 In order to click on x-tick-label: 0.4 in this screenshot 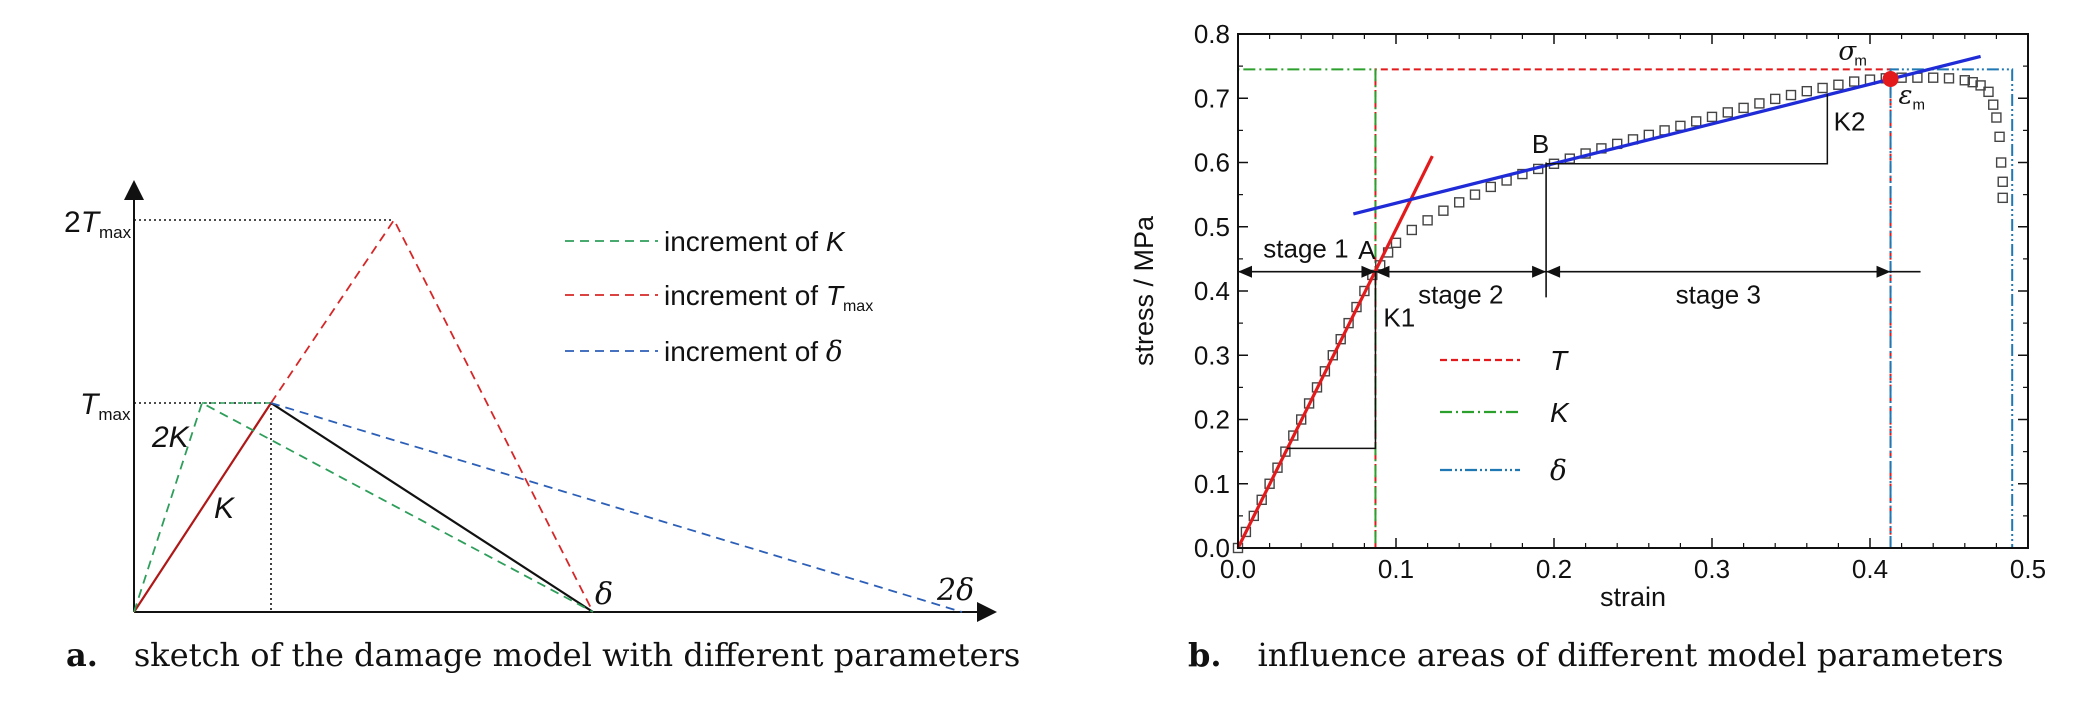, I will do `click(1870, 569)`.